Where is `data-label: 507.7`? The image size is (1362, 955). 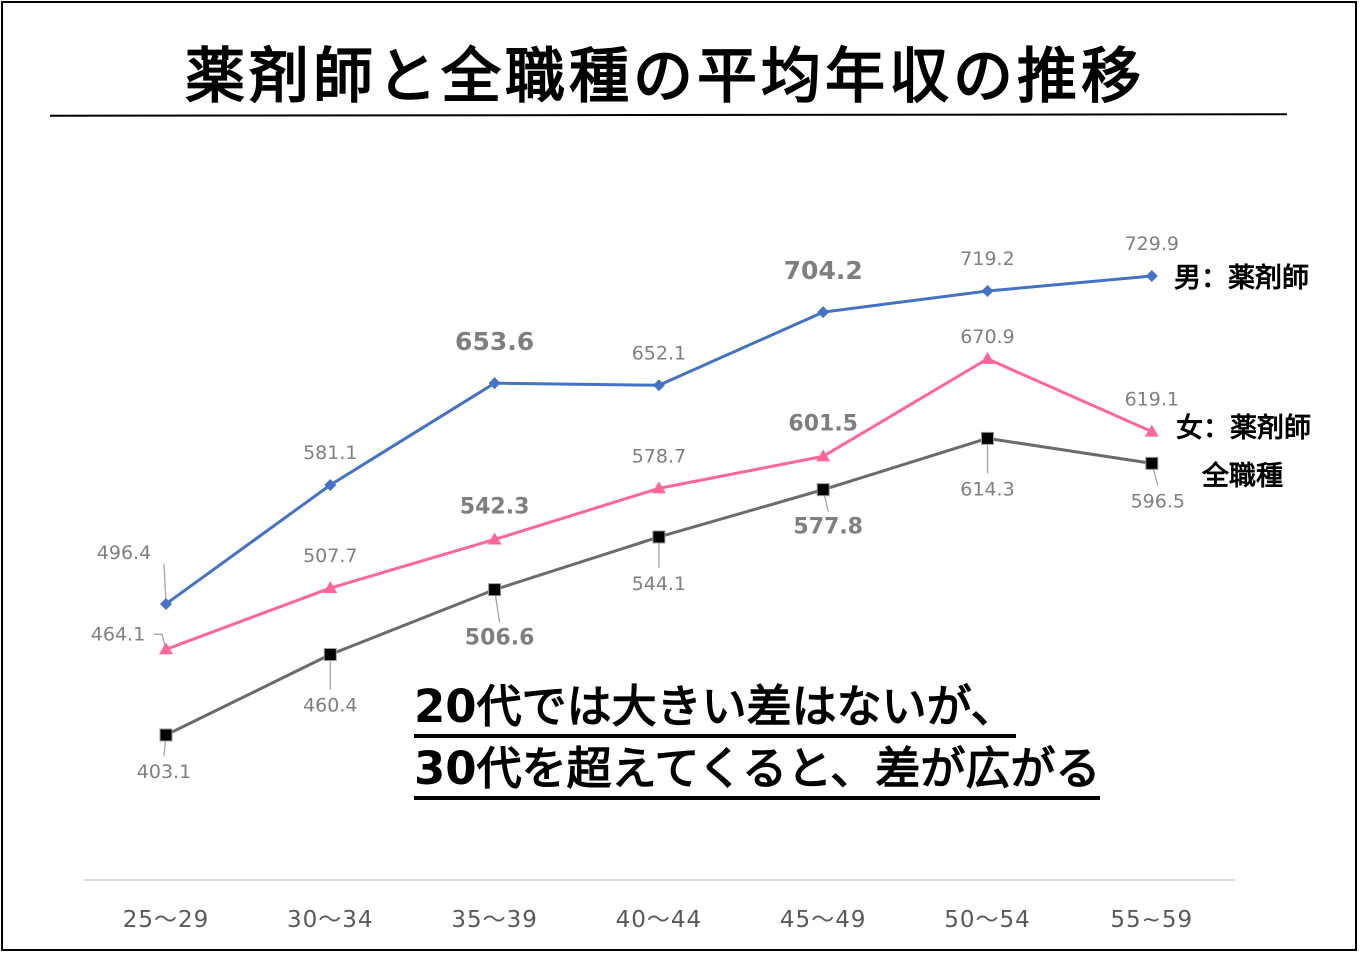 data-label: 507.7 is located at coordinates (330, 556).